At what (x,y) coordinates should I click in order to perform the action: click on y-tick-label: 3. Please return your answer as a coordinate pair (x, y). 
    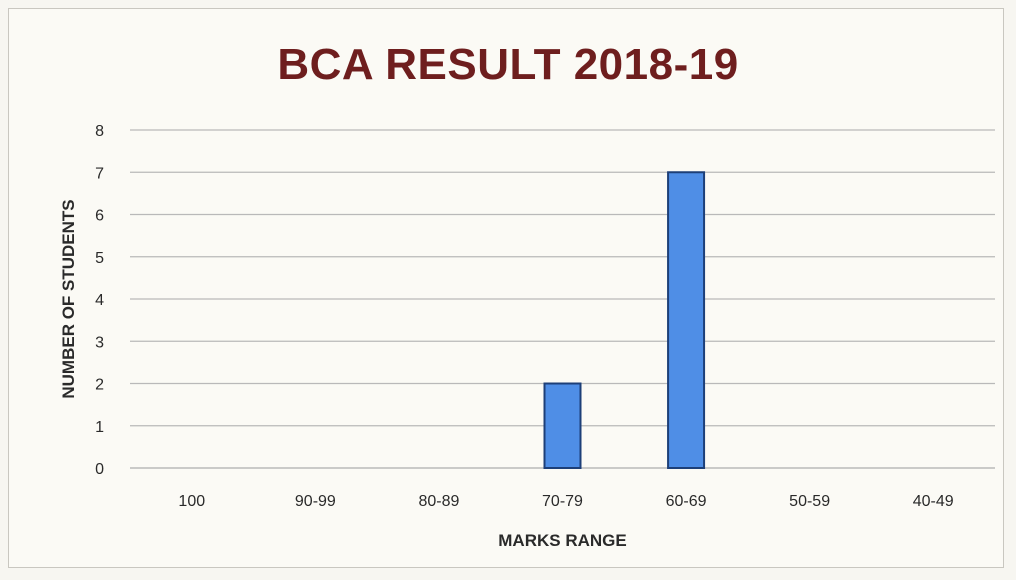
    Looking at the image, I should click on (99, 342).